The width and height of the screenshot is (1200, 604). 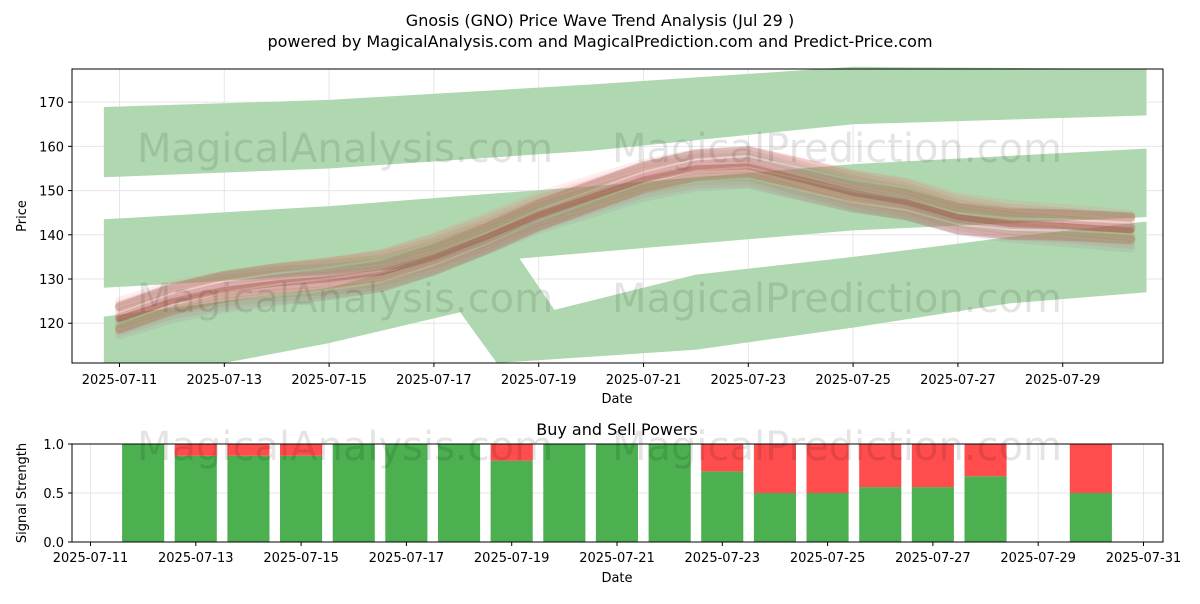 I want to click on signal-x-label: Date, so click(x=616, y=578).